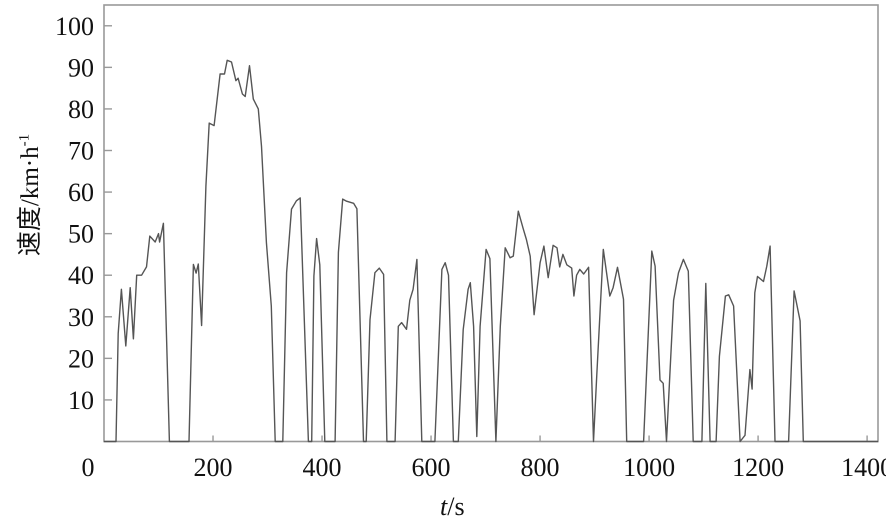  Describe the element at coordinates (30, 201) in the screenshot. I see `y-axis-label-text: 速度/km·h` at that location.